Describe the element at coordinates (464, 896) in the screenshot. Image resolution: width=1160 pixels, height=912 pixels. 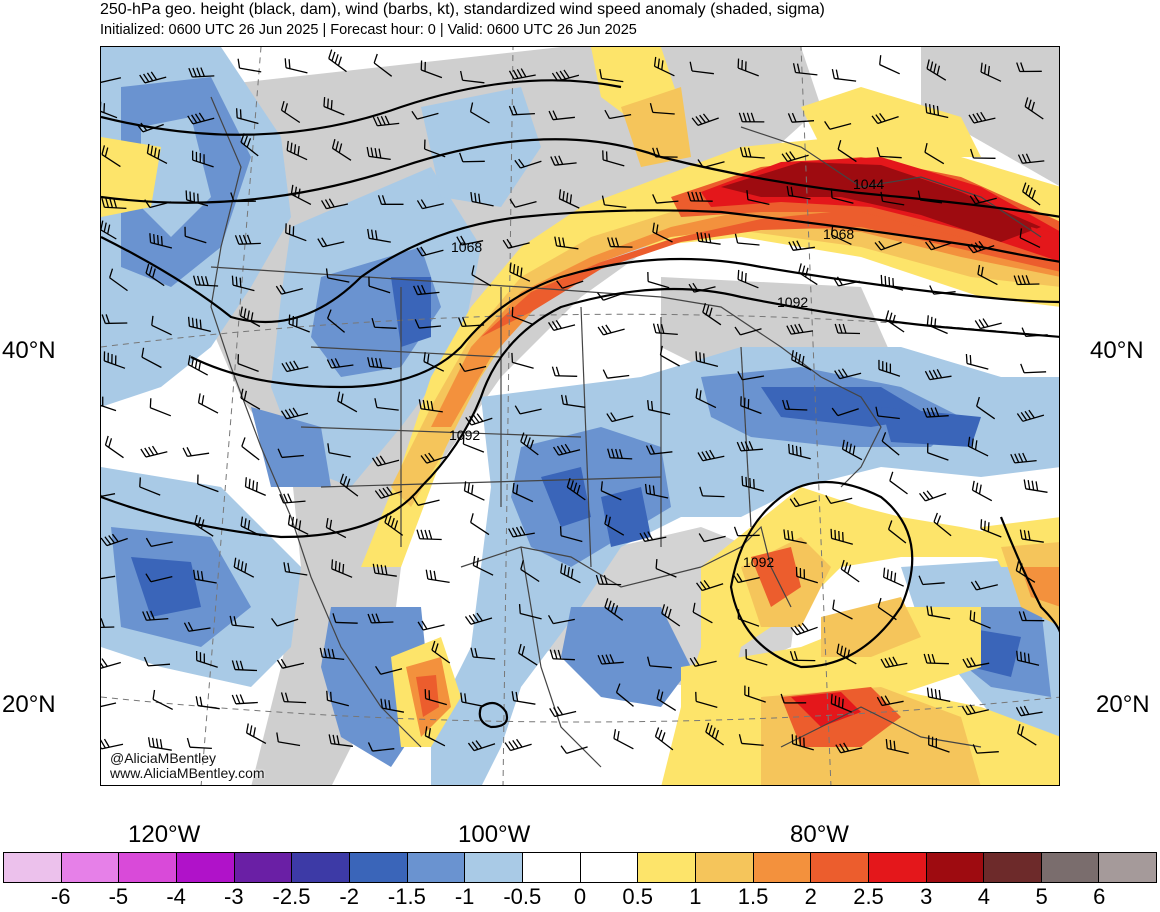
I see `colorbar-tick-label: -1` at that location.